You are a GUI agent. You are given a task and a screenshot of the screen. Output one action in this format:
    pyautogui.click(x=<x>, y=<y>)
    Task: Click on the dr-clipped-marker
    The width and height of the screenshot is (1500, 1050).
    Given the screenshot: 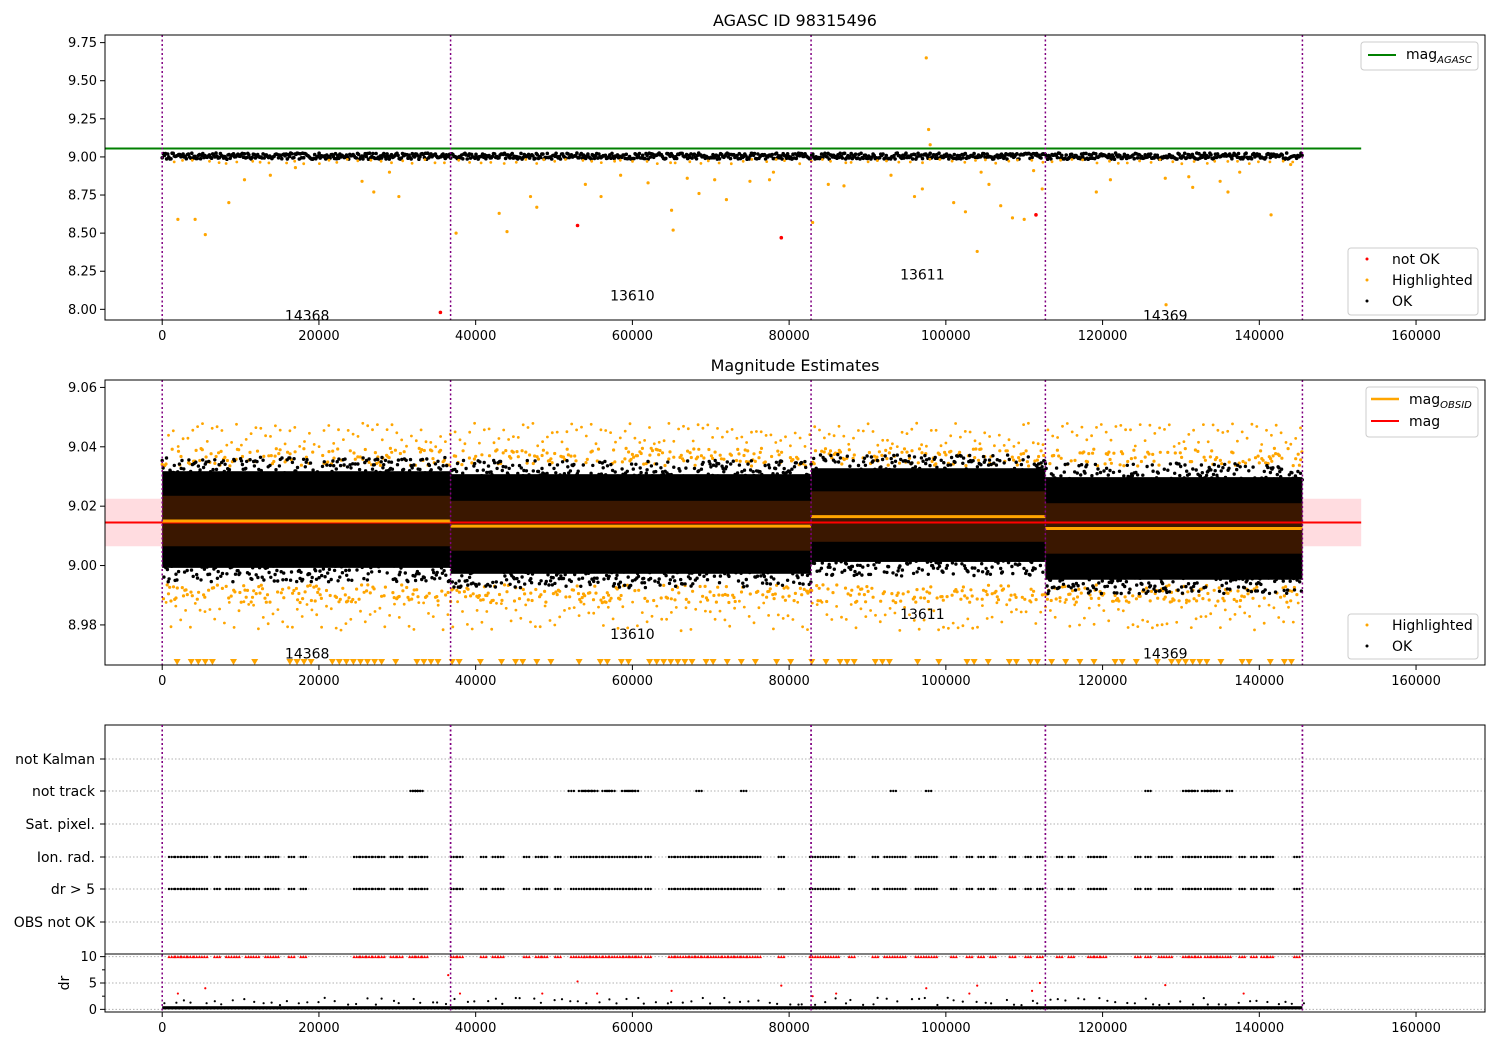 What is the action you would take?
    pyautogui.click(x=207, y=957)
    